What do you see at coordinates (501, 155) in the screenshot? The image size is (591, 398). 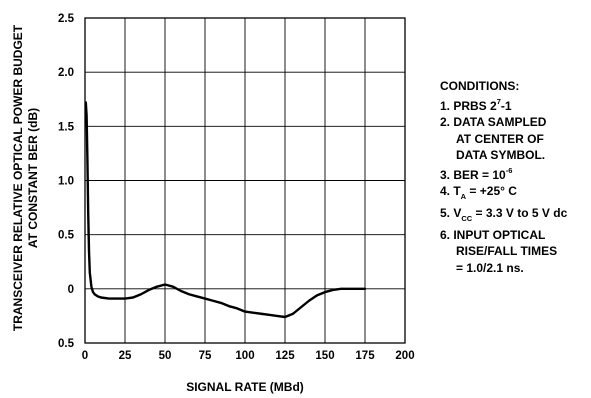 I see `condition-2-line3: DATA SYMBOL.` at bounding box center [501, 155].